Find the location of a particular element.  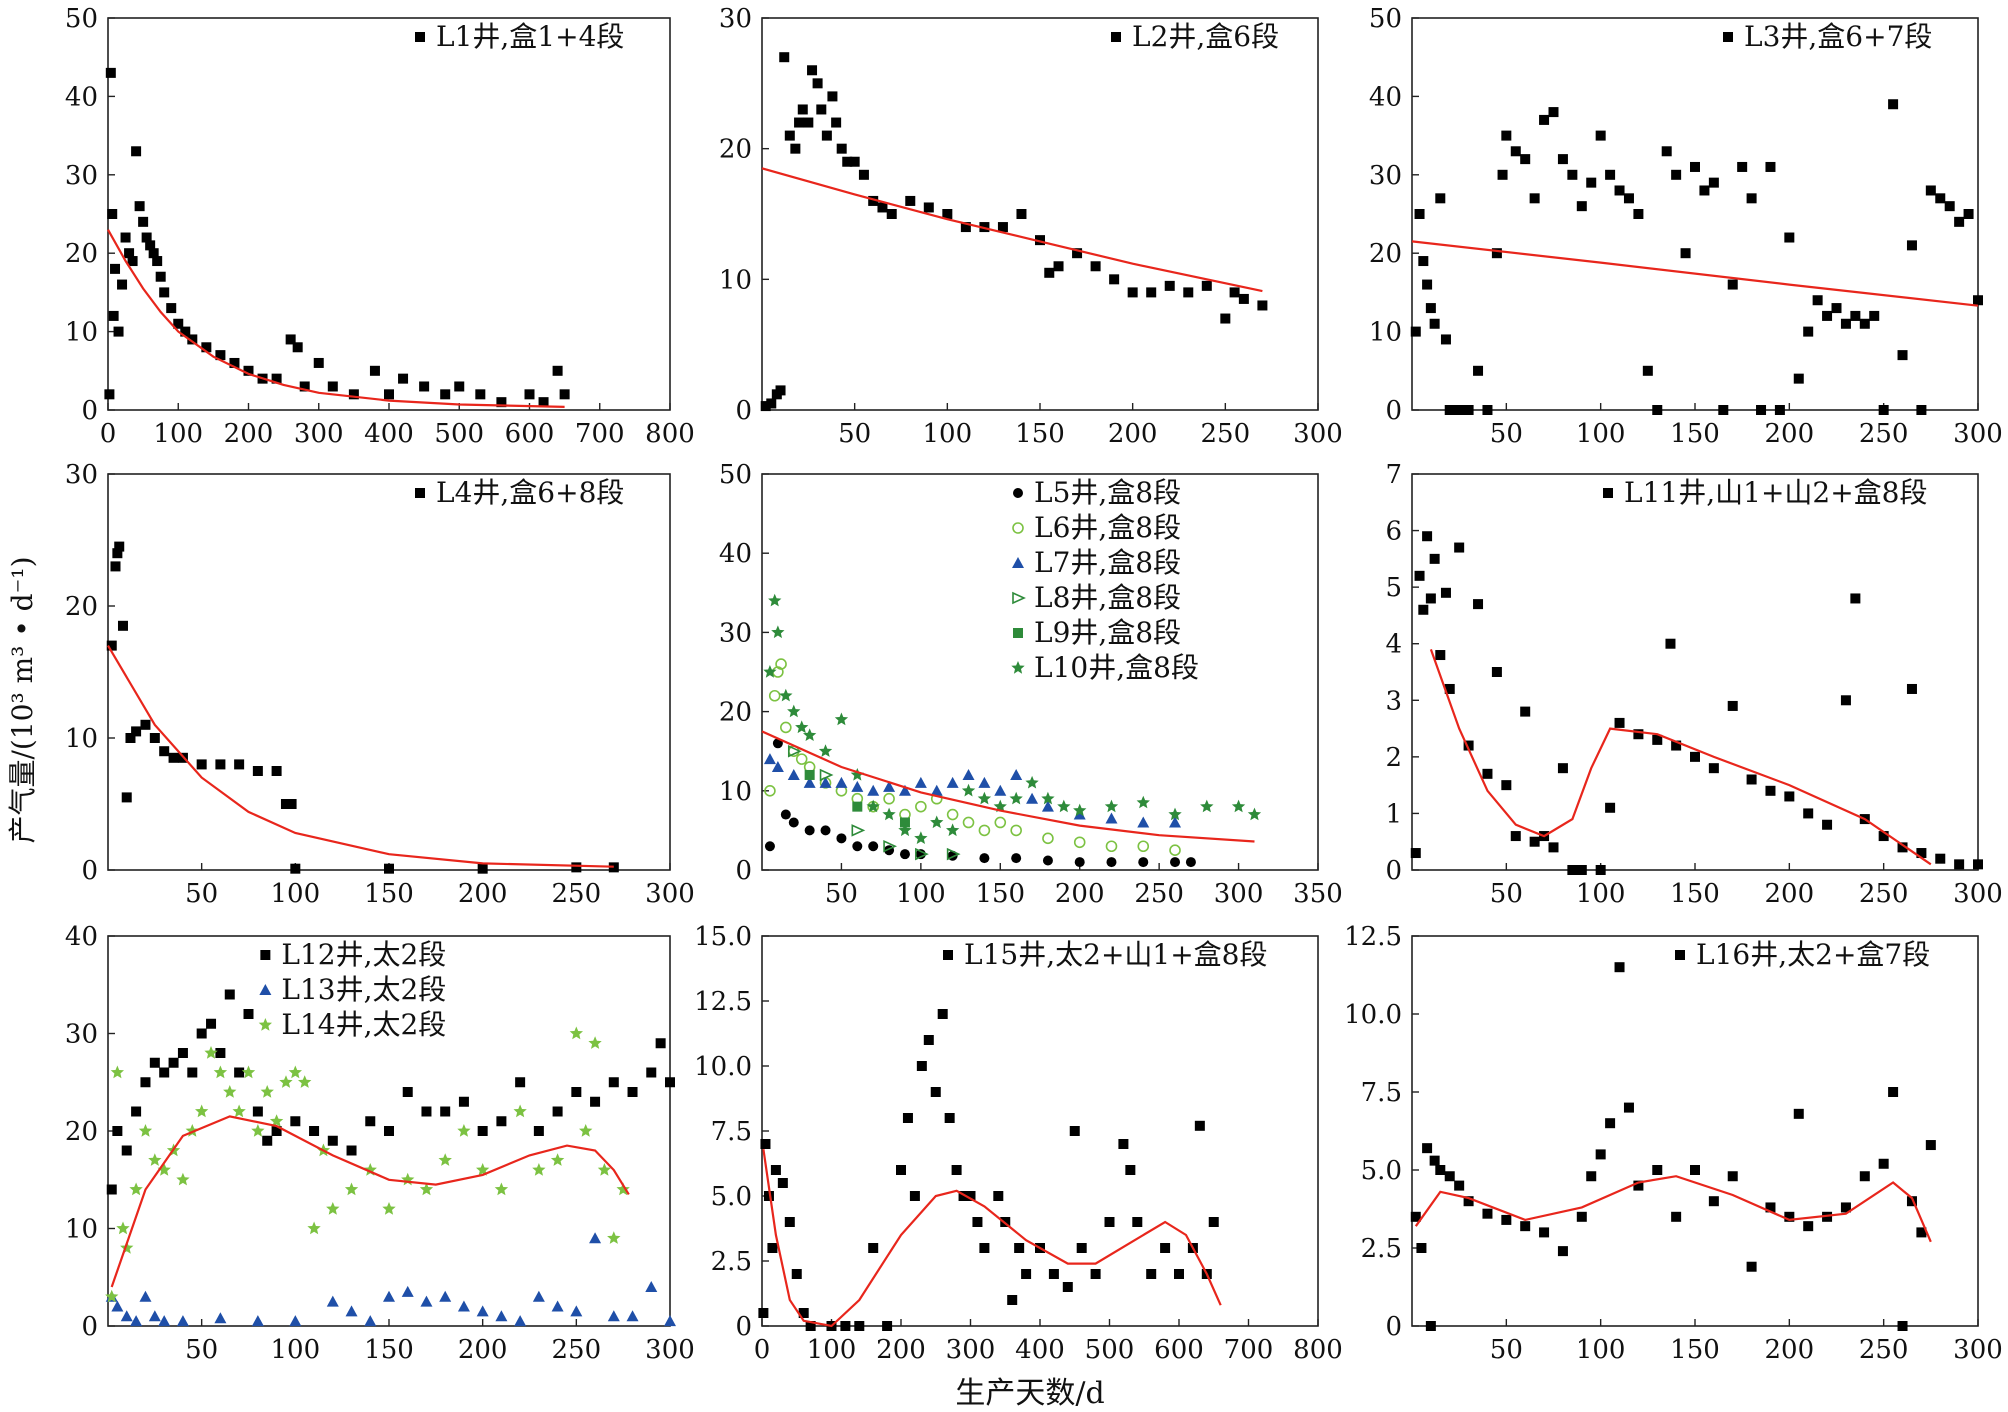

panel-4-x-tick-label: 100 is located at coordinates (296, 894).